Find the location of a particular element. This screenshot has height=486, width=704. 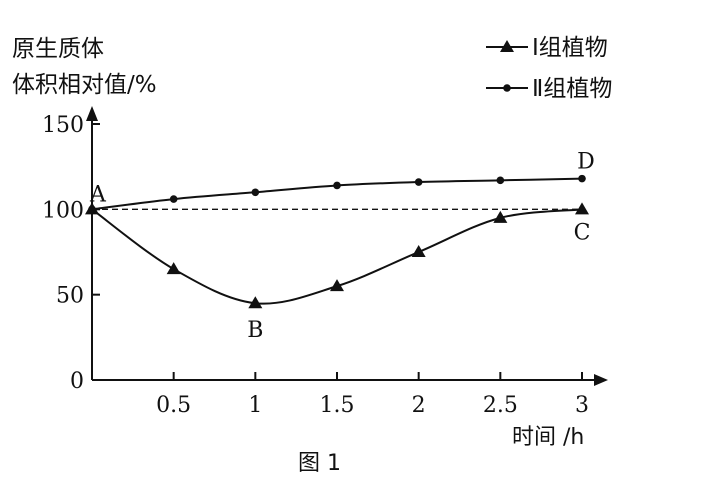

x-tick-label: 0.5 is located at coordinates (173, 405).